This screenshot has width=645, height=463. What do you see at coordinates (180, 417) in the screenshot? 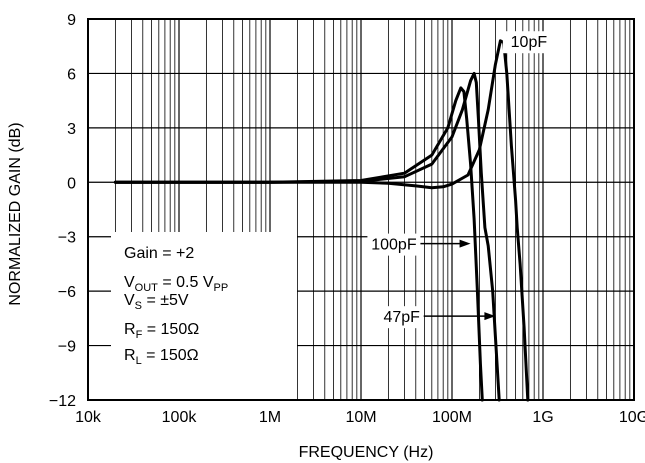
I see `x-tick-label: 100k` at bounding box center [180, 417].